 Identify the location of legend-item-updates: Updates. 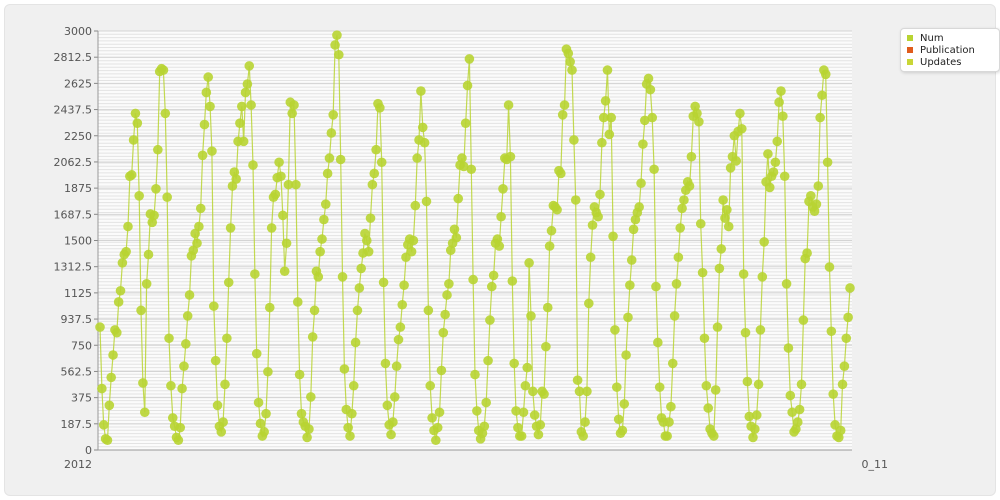
(950, 62).